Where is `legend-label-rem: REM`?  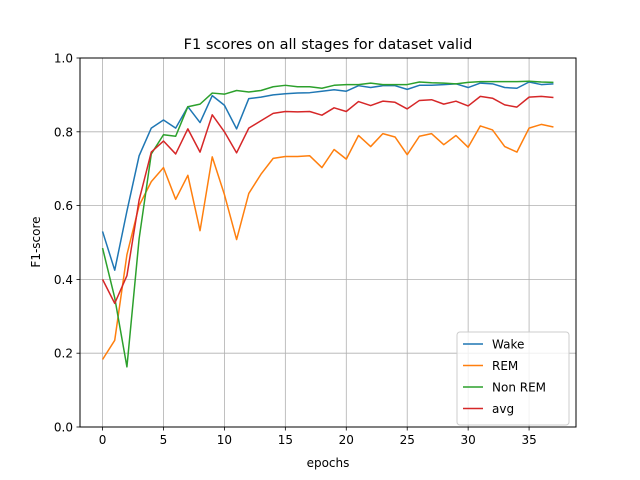
legend-label-rem: REM is located at coordinates (505, 366).